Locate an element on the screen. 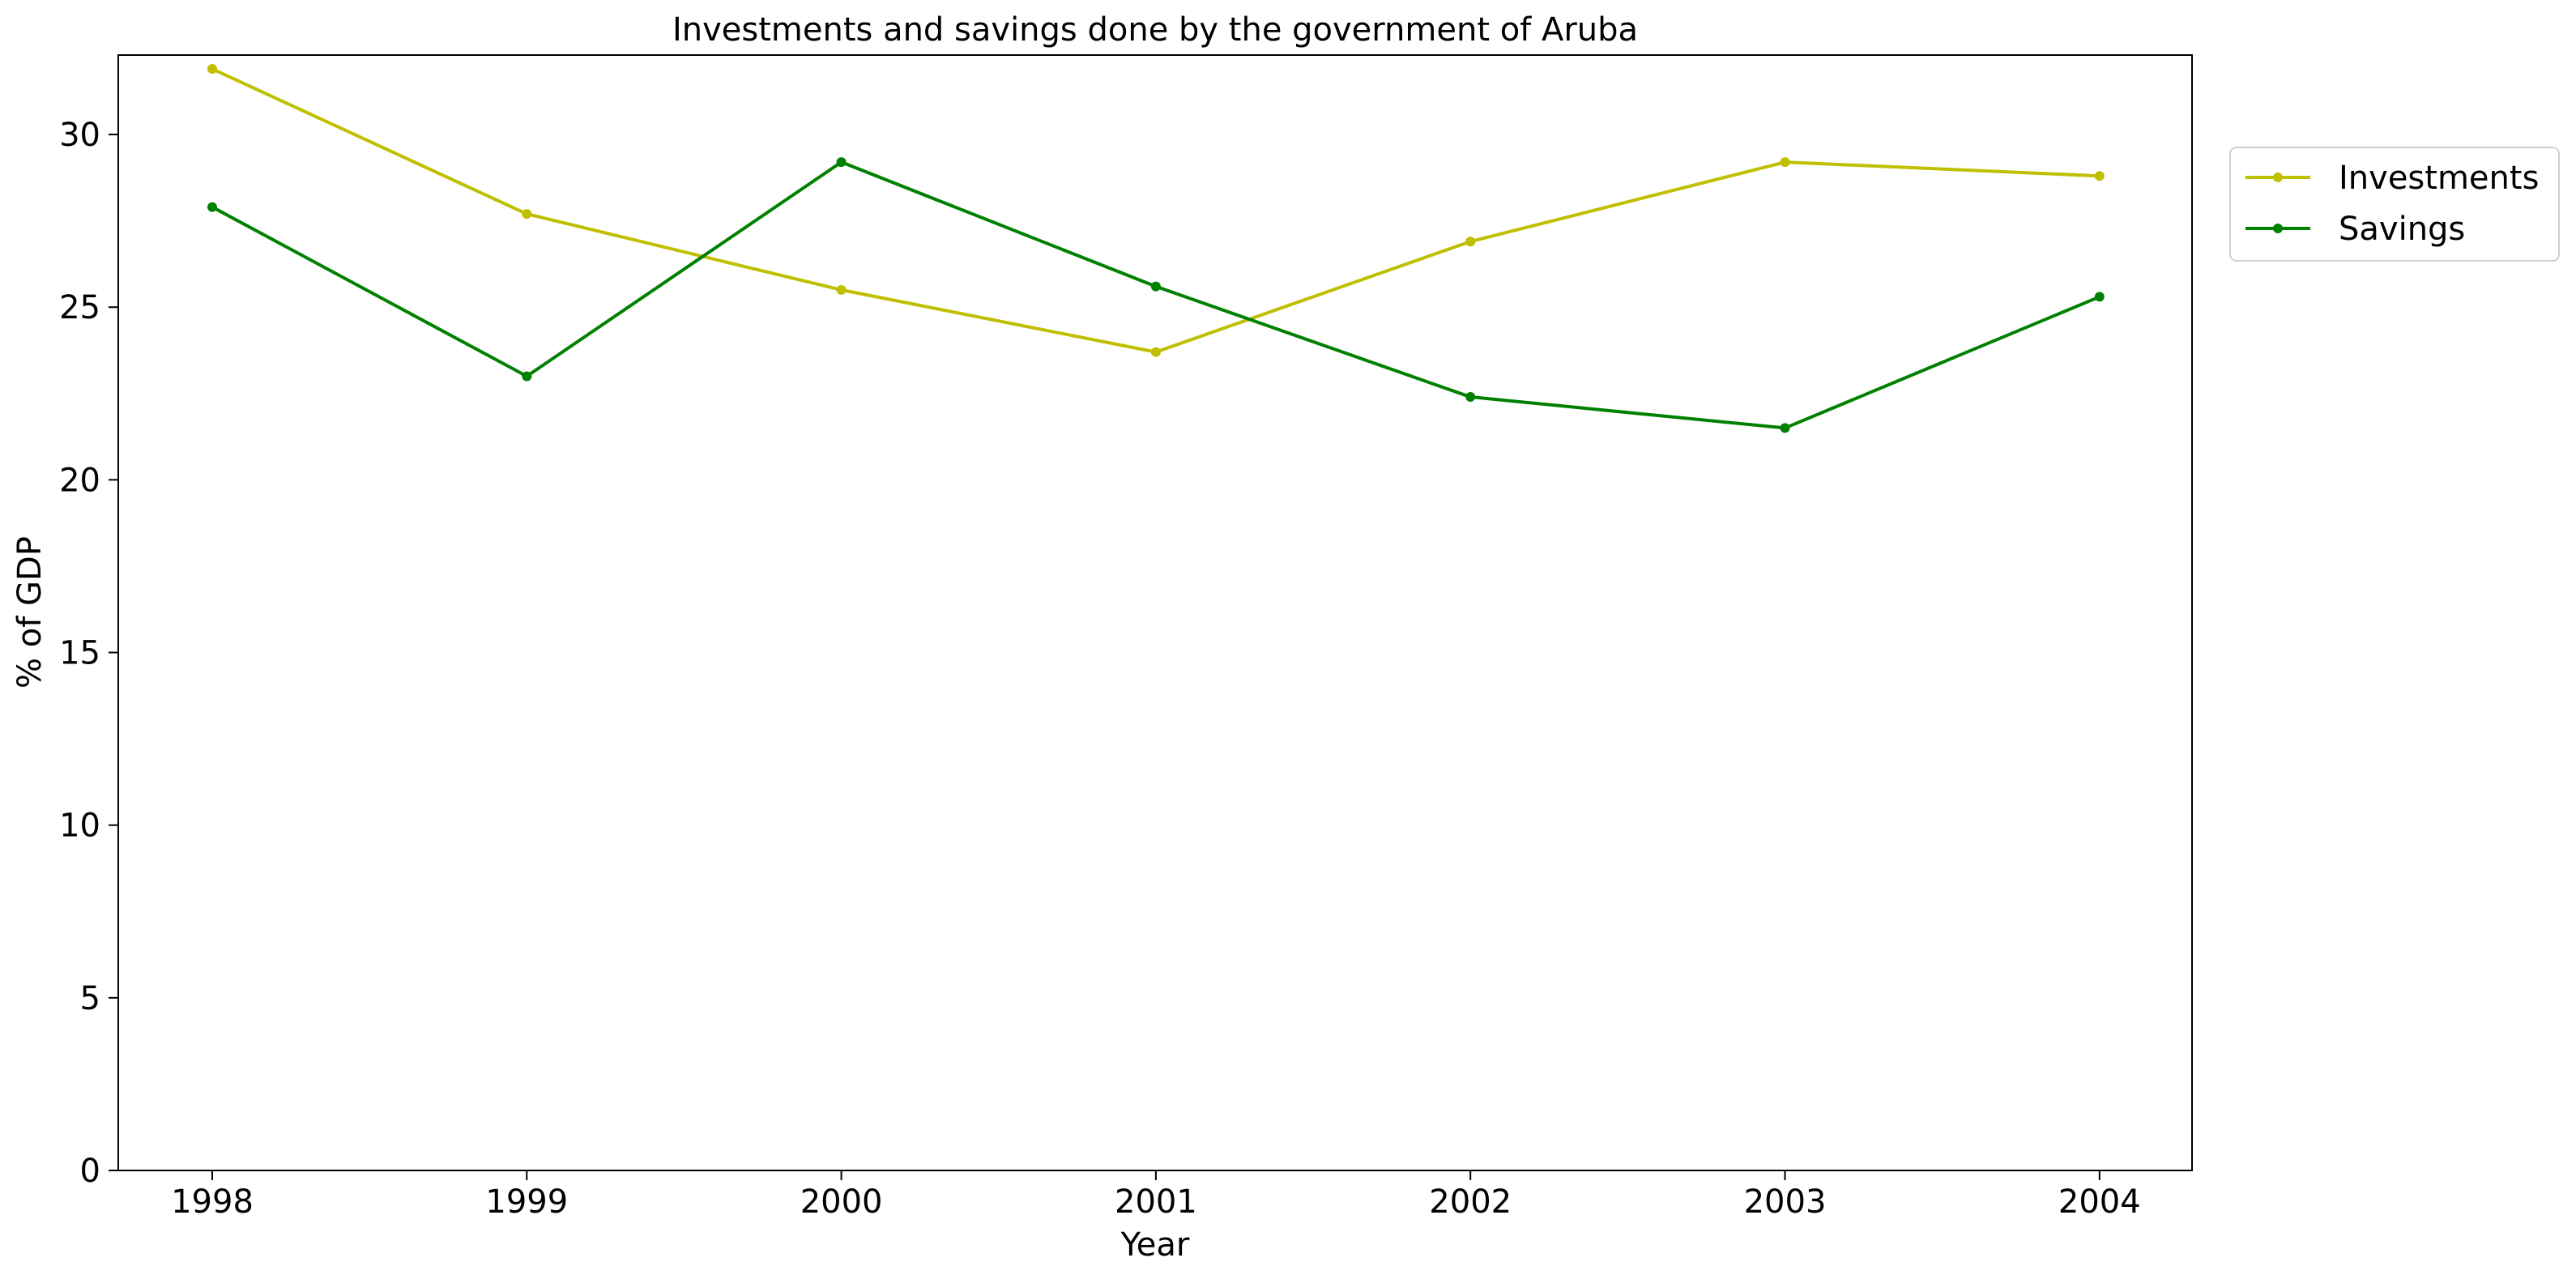 The height and width of the screenshot is (1279, 2576). y-tick-label: 20 is located at coordinates (79, 480).